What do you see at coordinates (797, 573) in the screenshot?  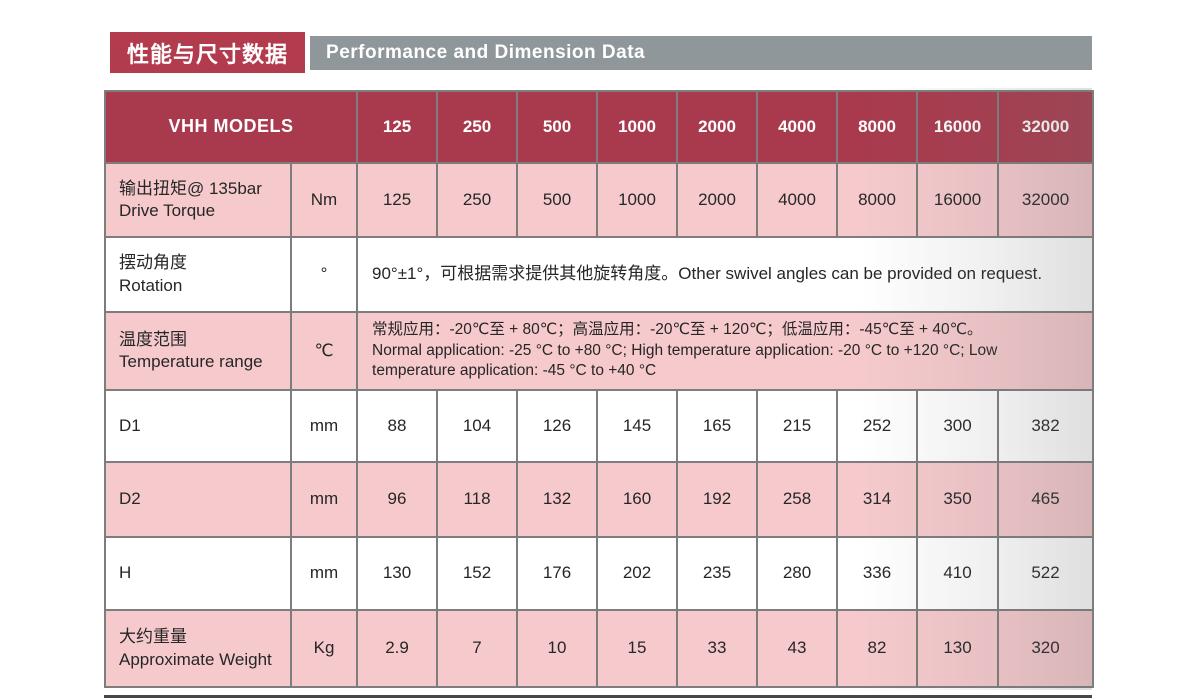 I see `value-cell: 280` at bounding box center [797, 573].